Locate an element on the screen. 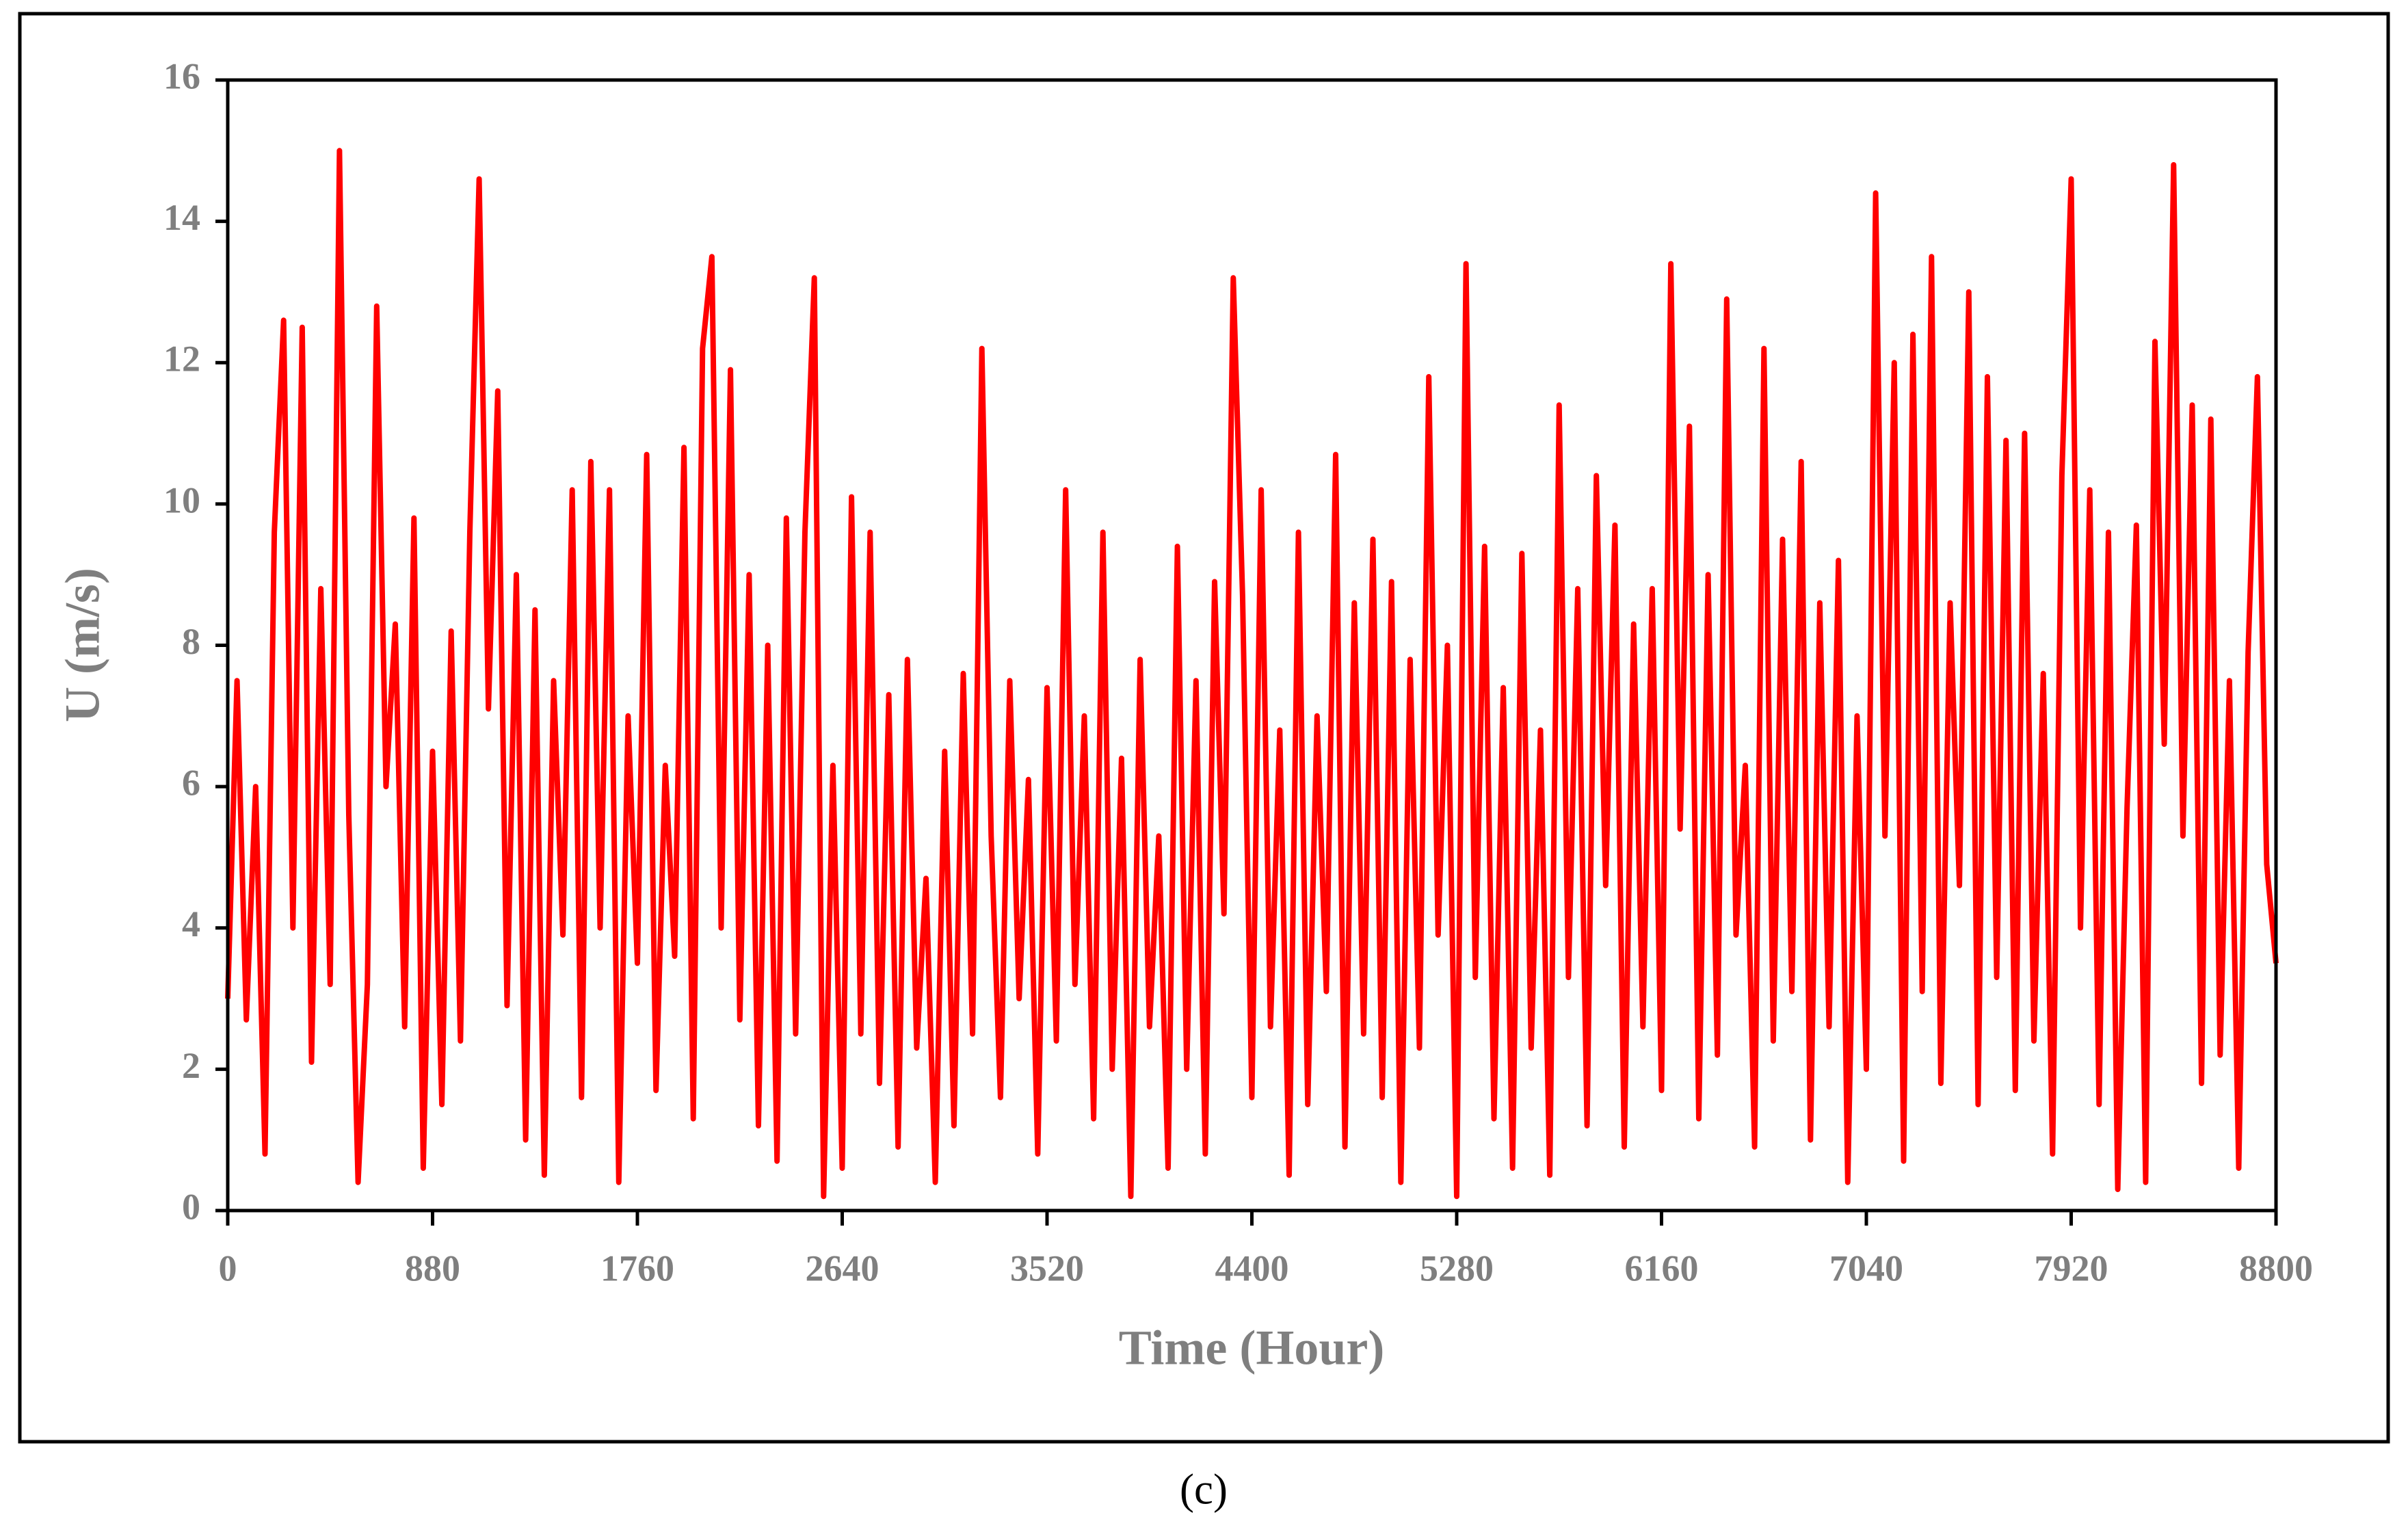 The height and width of the screenshot is (1532, 2408). x-tick-label: 8800 is located at coordinates (2276, 1268).